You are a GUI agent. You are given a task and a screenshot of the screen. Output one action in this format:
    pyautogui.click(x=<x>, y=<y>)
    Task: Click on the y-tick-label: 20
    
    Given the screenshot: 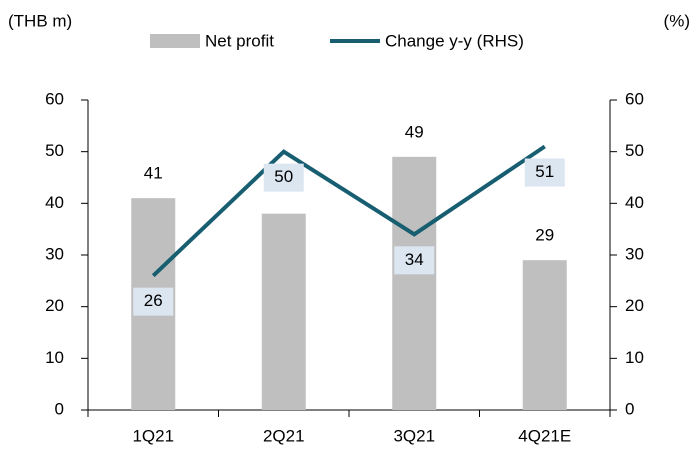 What is the action you would take?
    pyautogui.click(x=54, y=305)
    